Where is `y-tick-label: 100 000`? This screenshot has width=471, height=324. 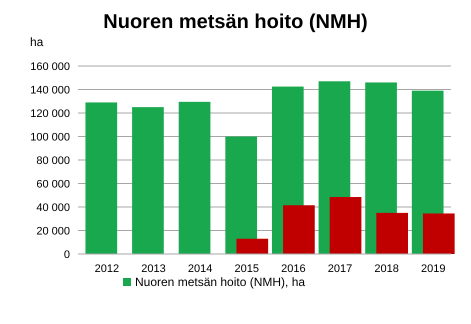
y-tick-label: 100 000 is located at coordinates (50, 137).